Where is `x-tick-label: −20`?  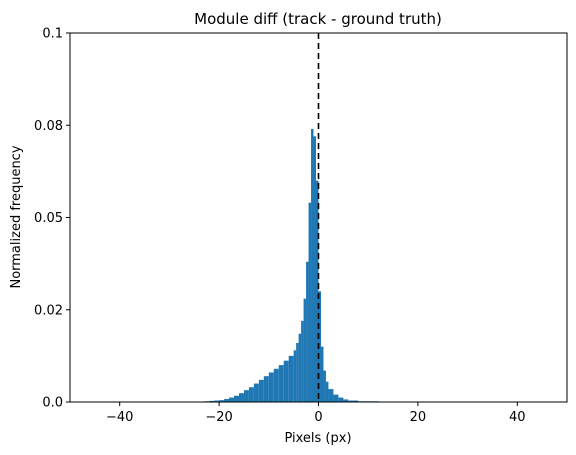 x-tick-label: −20 is located at coordinates (218, 417).